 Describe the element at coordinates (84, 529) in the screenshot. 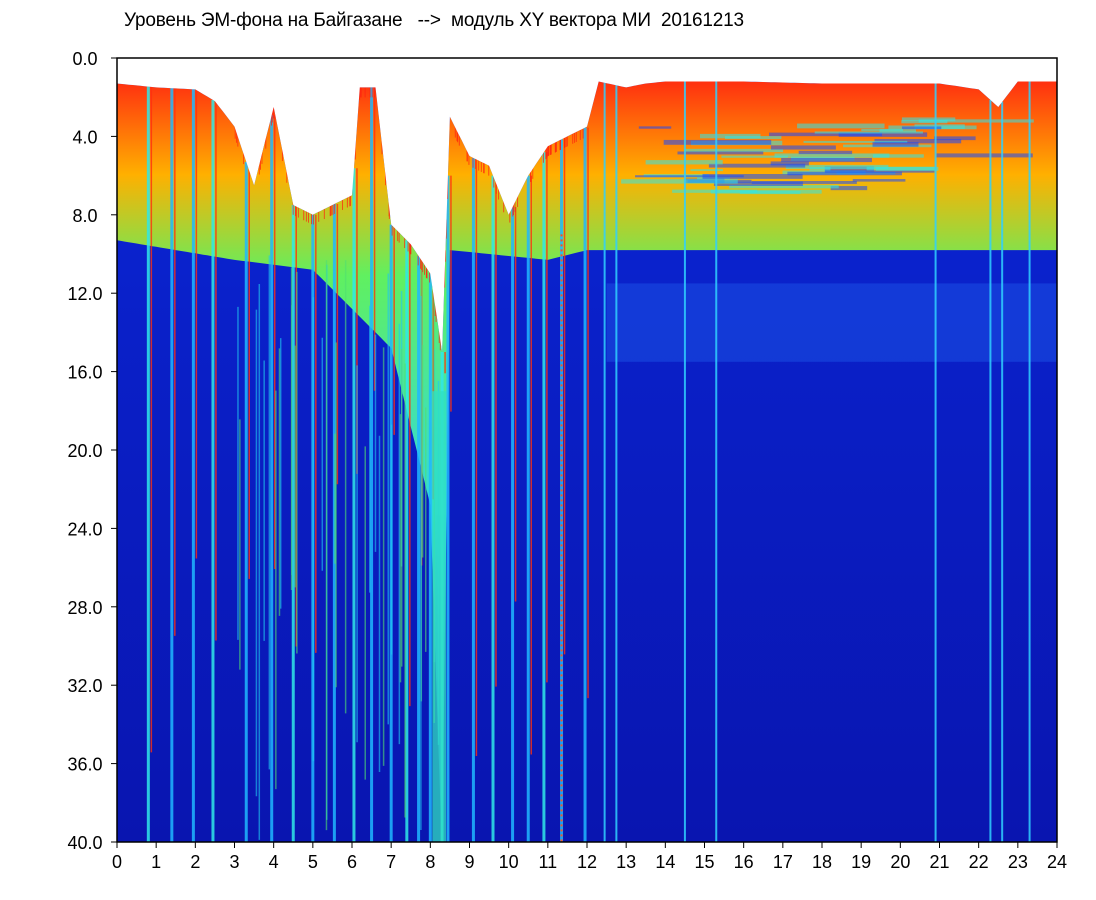

I see `y-tick-label: 24.0` at that location.